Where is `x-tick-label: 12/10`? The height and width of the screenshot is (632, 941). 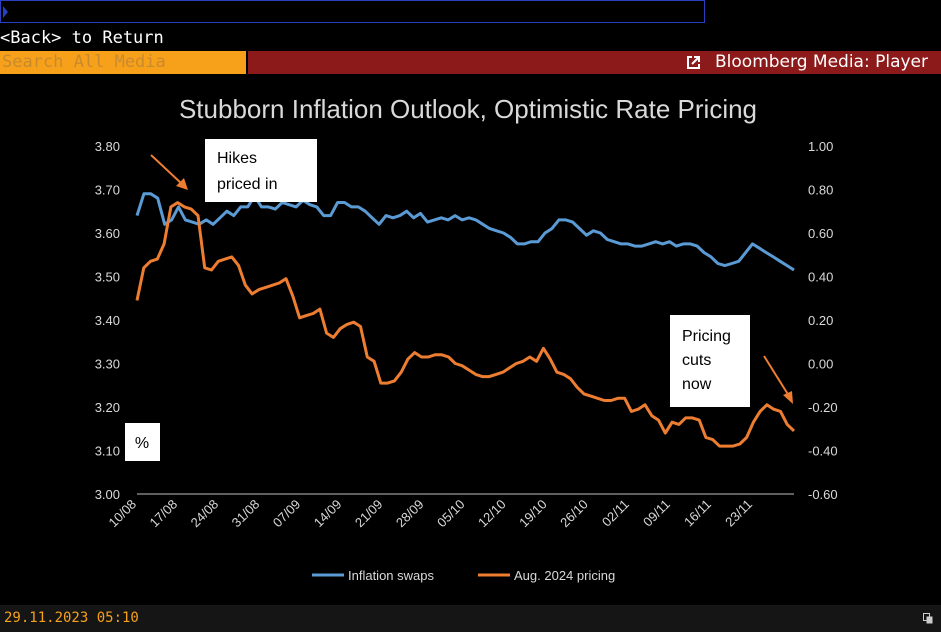
x-tick-label: 12/10 is located at coordinates (492, 514).